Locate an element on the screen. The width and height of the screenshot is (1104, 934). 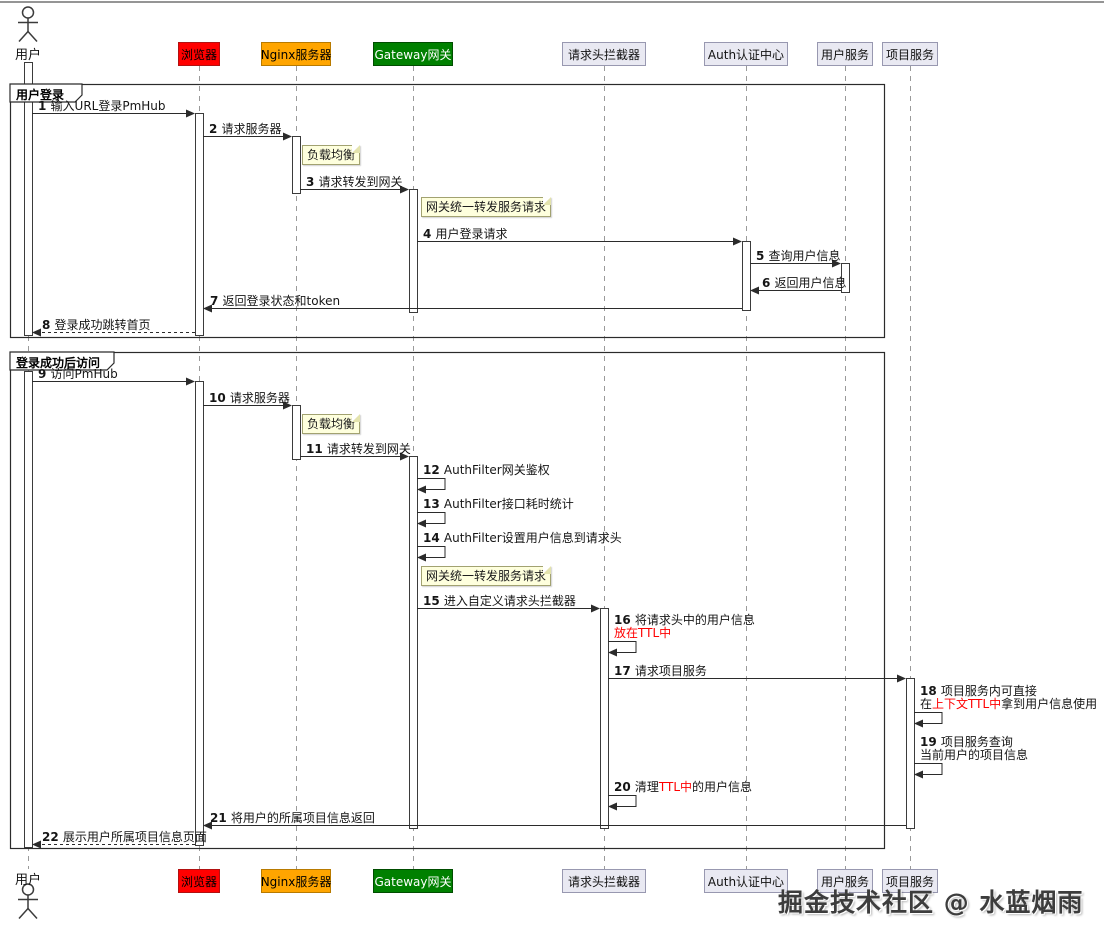
participant-auth-center-top: Auth认证中心 is located at coordinates (746, 54).